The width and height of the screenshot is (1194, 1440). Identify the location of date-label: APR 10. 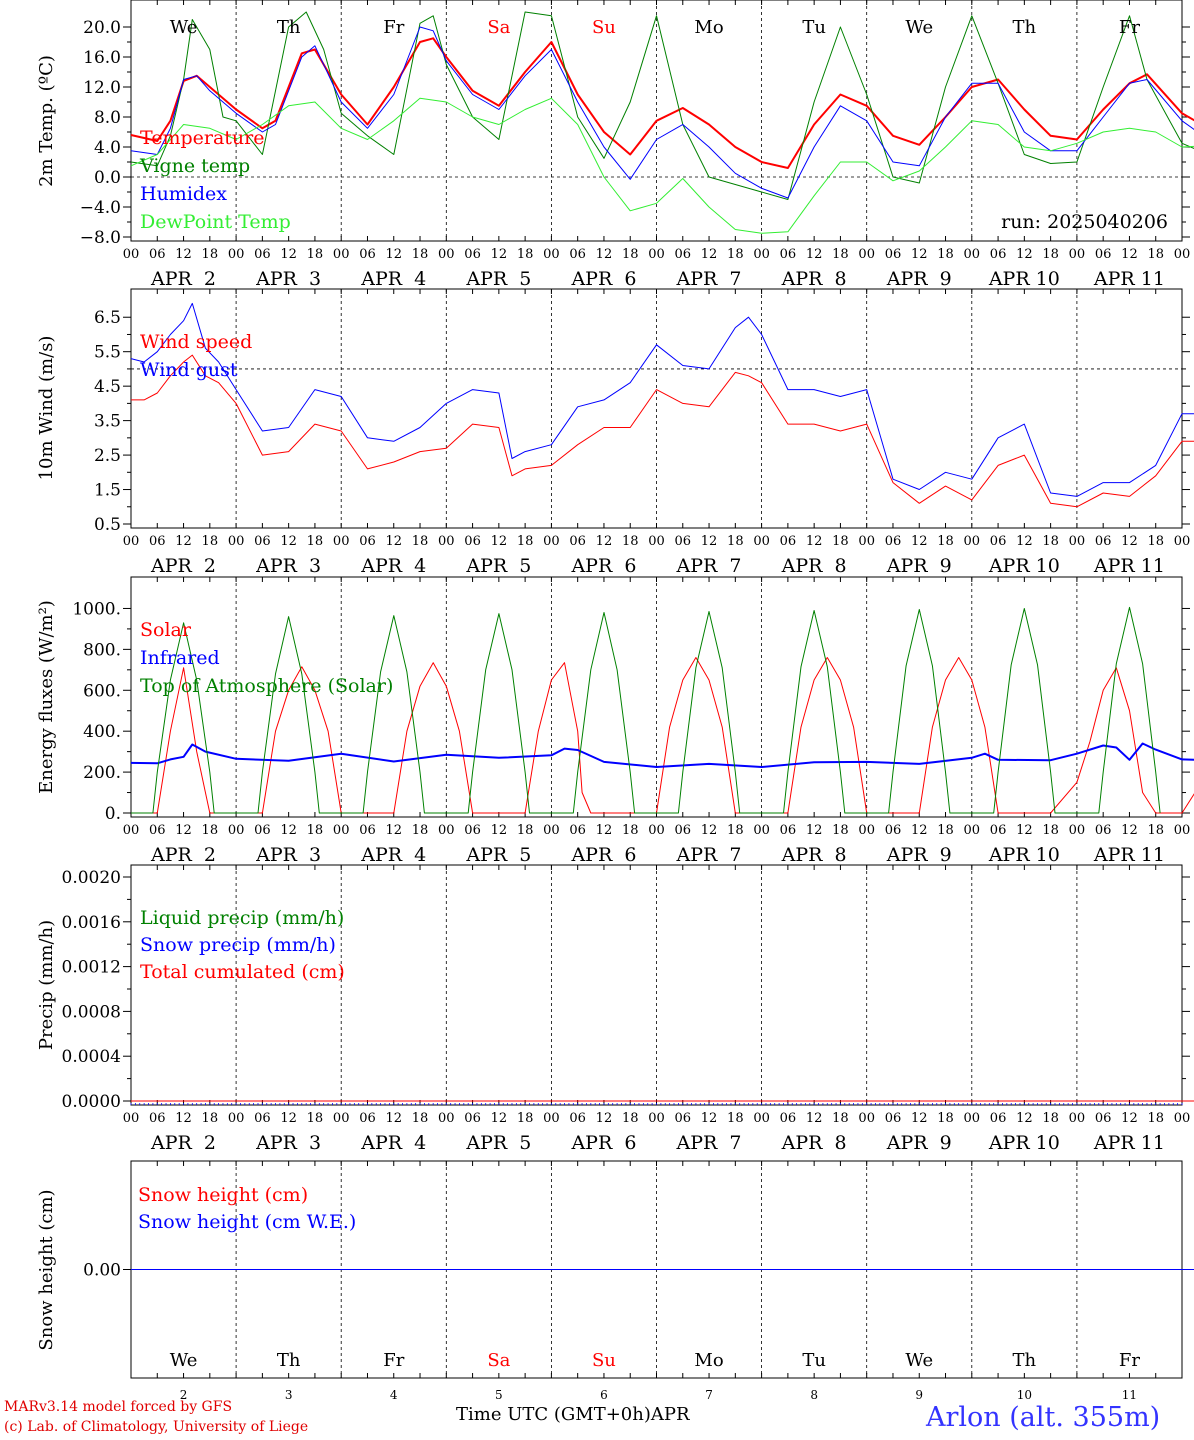
(1024, 566).